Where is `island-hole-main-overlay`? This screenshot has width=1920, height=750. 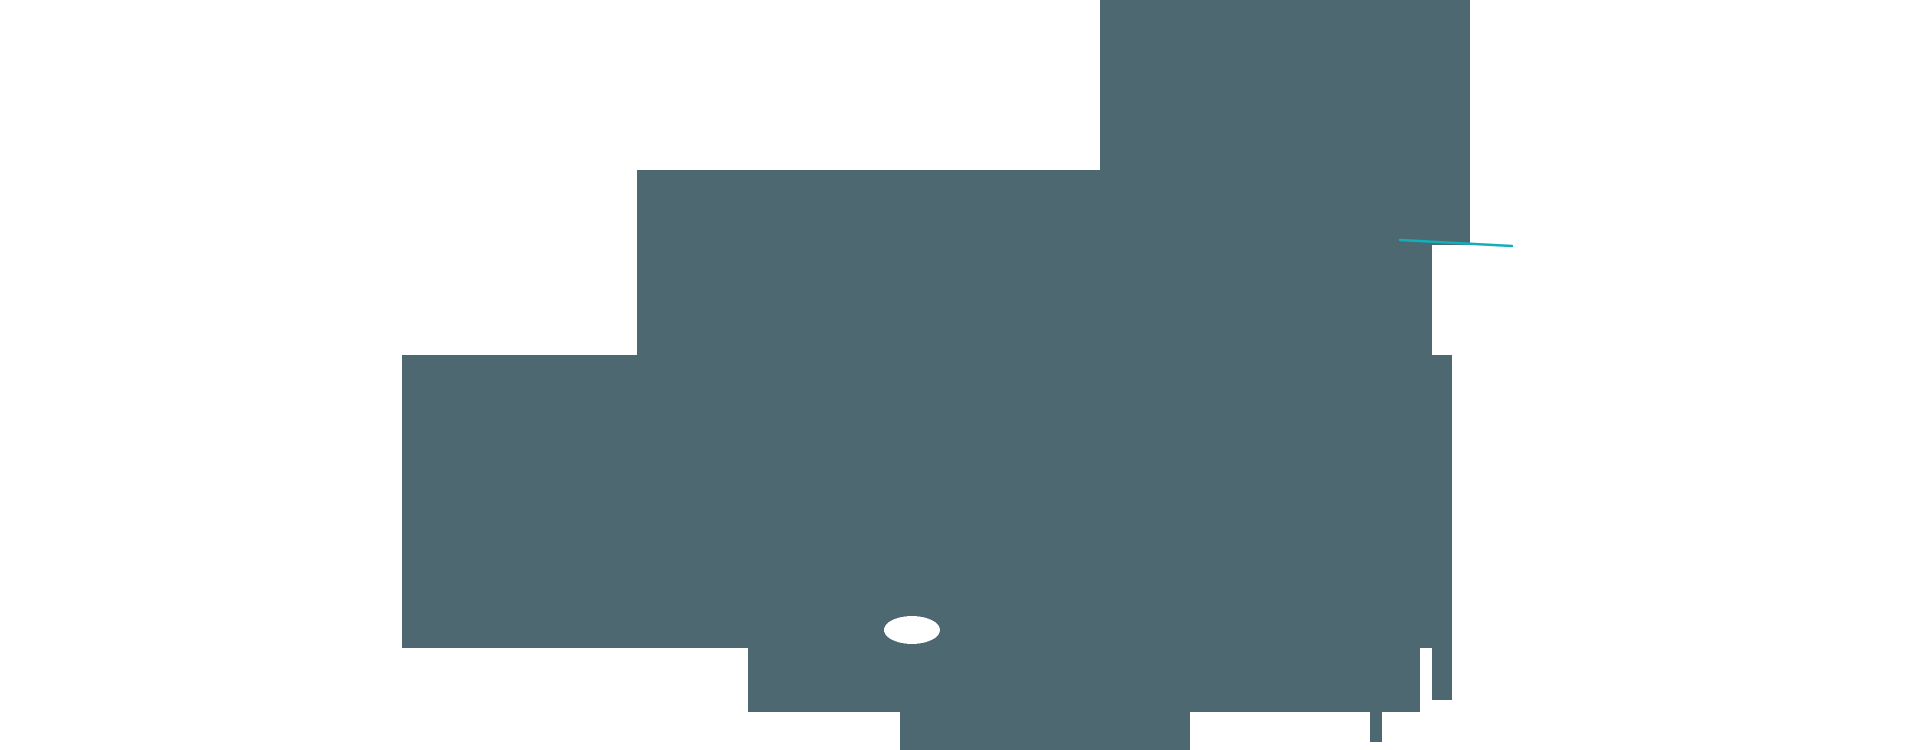 island-hole-main-overlay is located at coordinates (912, 630).